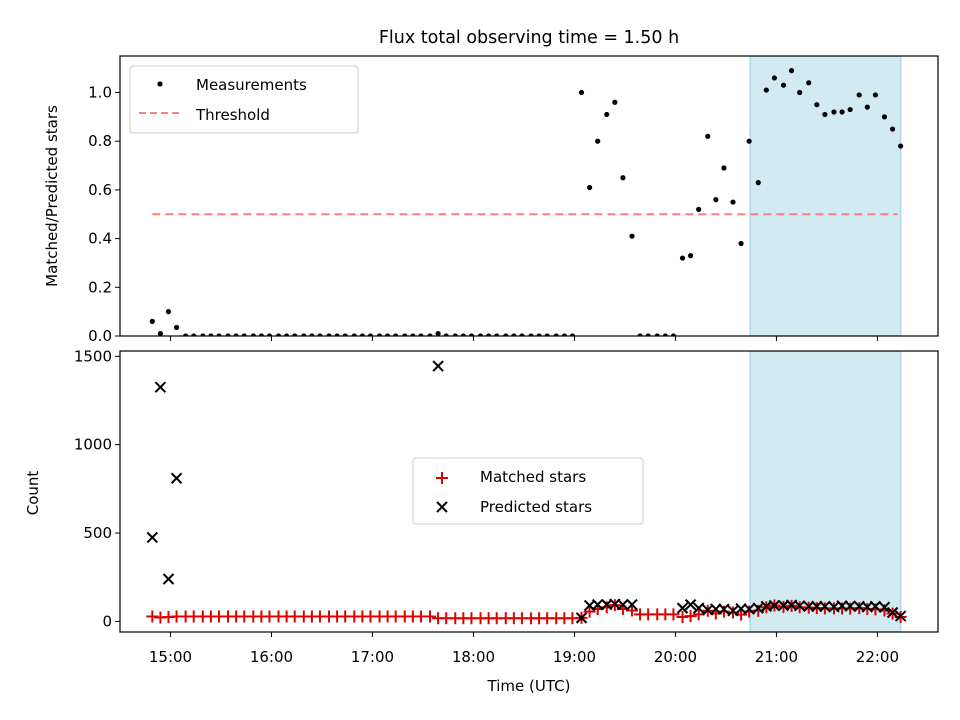 This screenshot has height=720, width=960. I want to click on chart-title: Flux total observing time = 1.50 h, so click(529, 38).